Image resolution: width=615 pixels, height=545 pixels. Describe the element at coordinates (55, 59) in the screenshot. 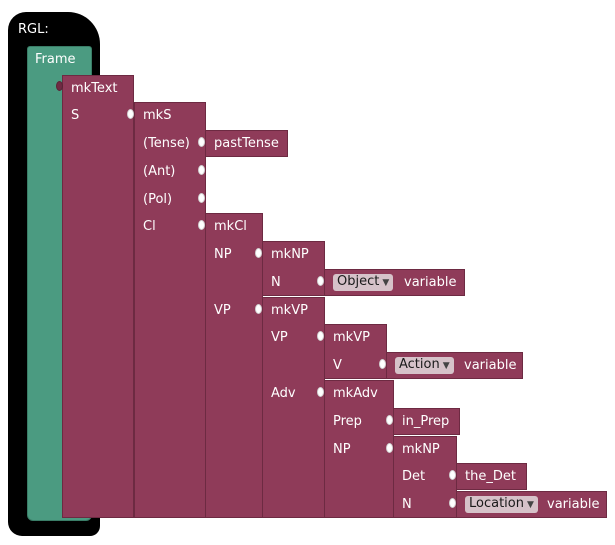

I see `frame-label: Frame` at that location.